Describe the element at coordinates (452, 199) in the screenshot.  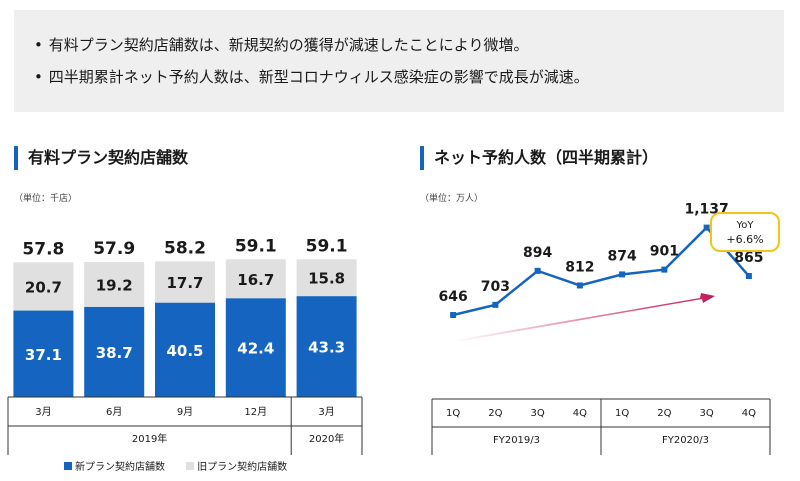
I see `right-chart-unit: （単位：万人）` at that location.